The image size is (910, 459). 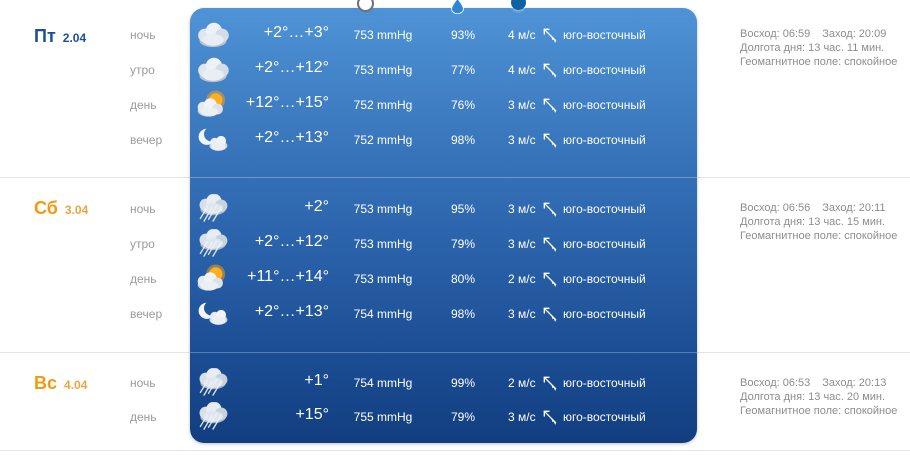 What do you see at coordinates (518, 5) in the screenshot?
I see `dot-icon` at bounding box center [518, 5].